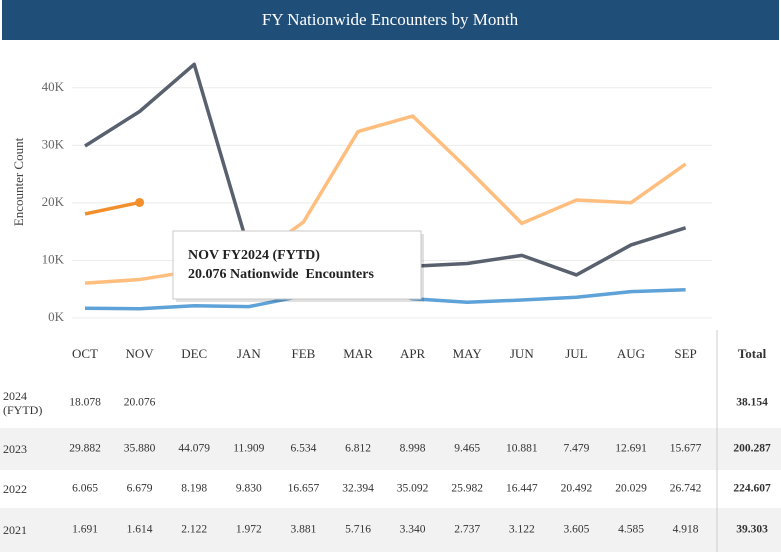 This screenshot has width=781, height=555. Describe the element at coordinates (413, 530) in the screenshot. I see `table-cell: 3.340` at that location.